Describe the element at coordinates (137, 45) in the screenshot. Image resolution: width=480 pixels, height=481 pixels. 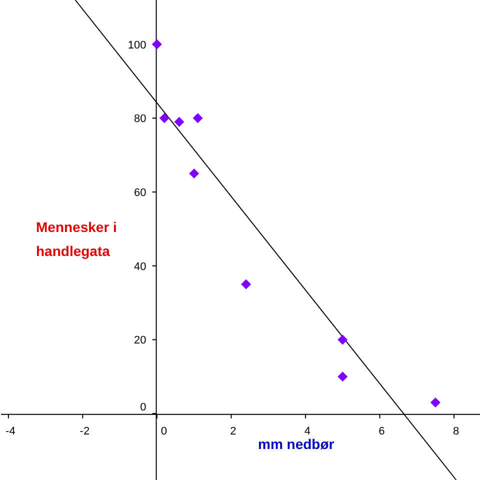
I see `y-tick-label: 100` at that location.